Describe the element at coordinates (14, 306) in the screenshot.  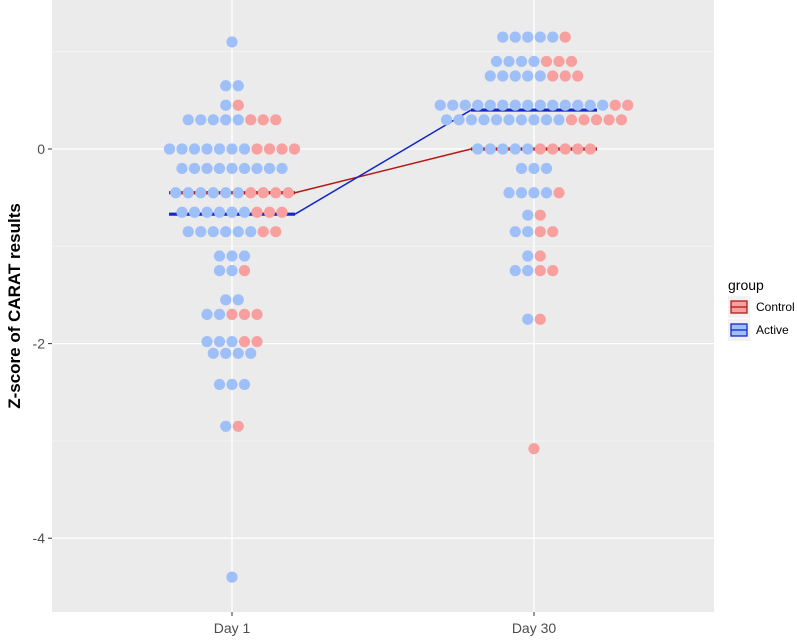
I see `y-axis-title: Z-score of CARAT results` at that location.